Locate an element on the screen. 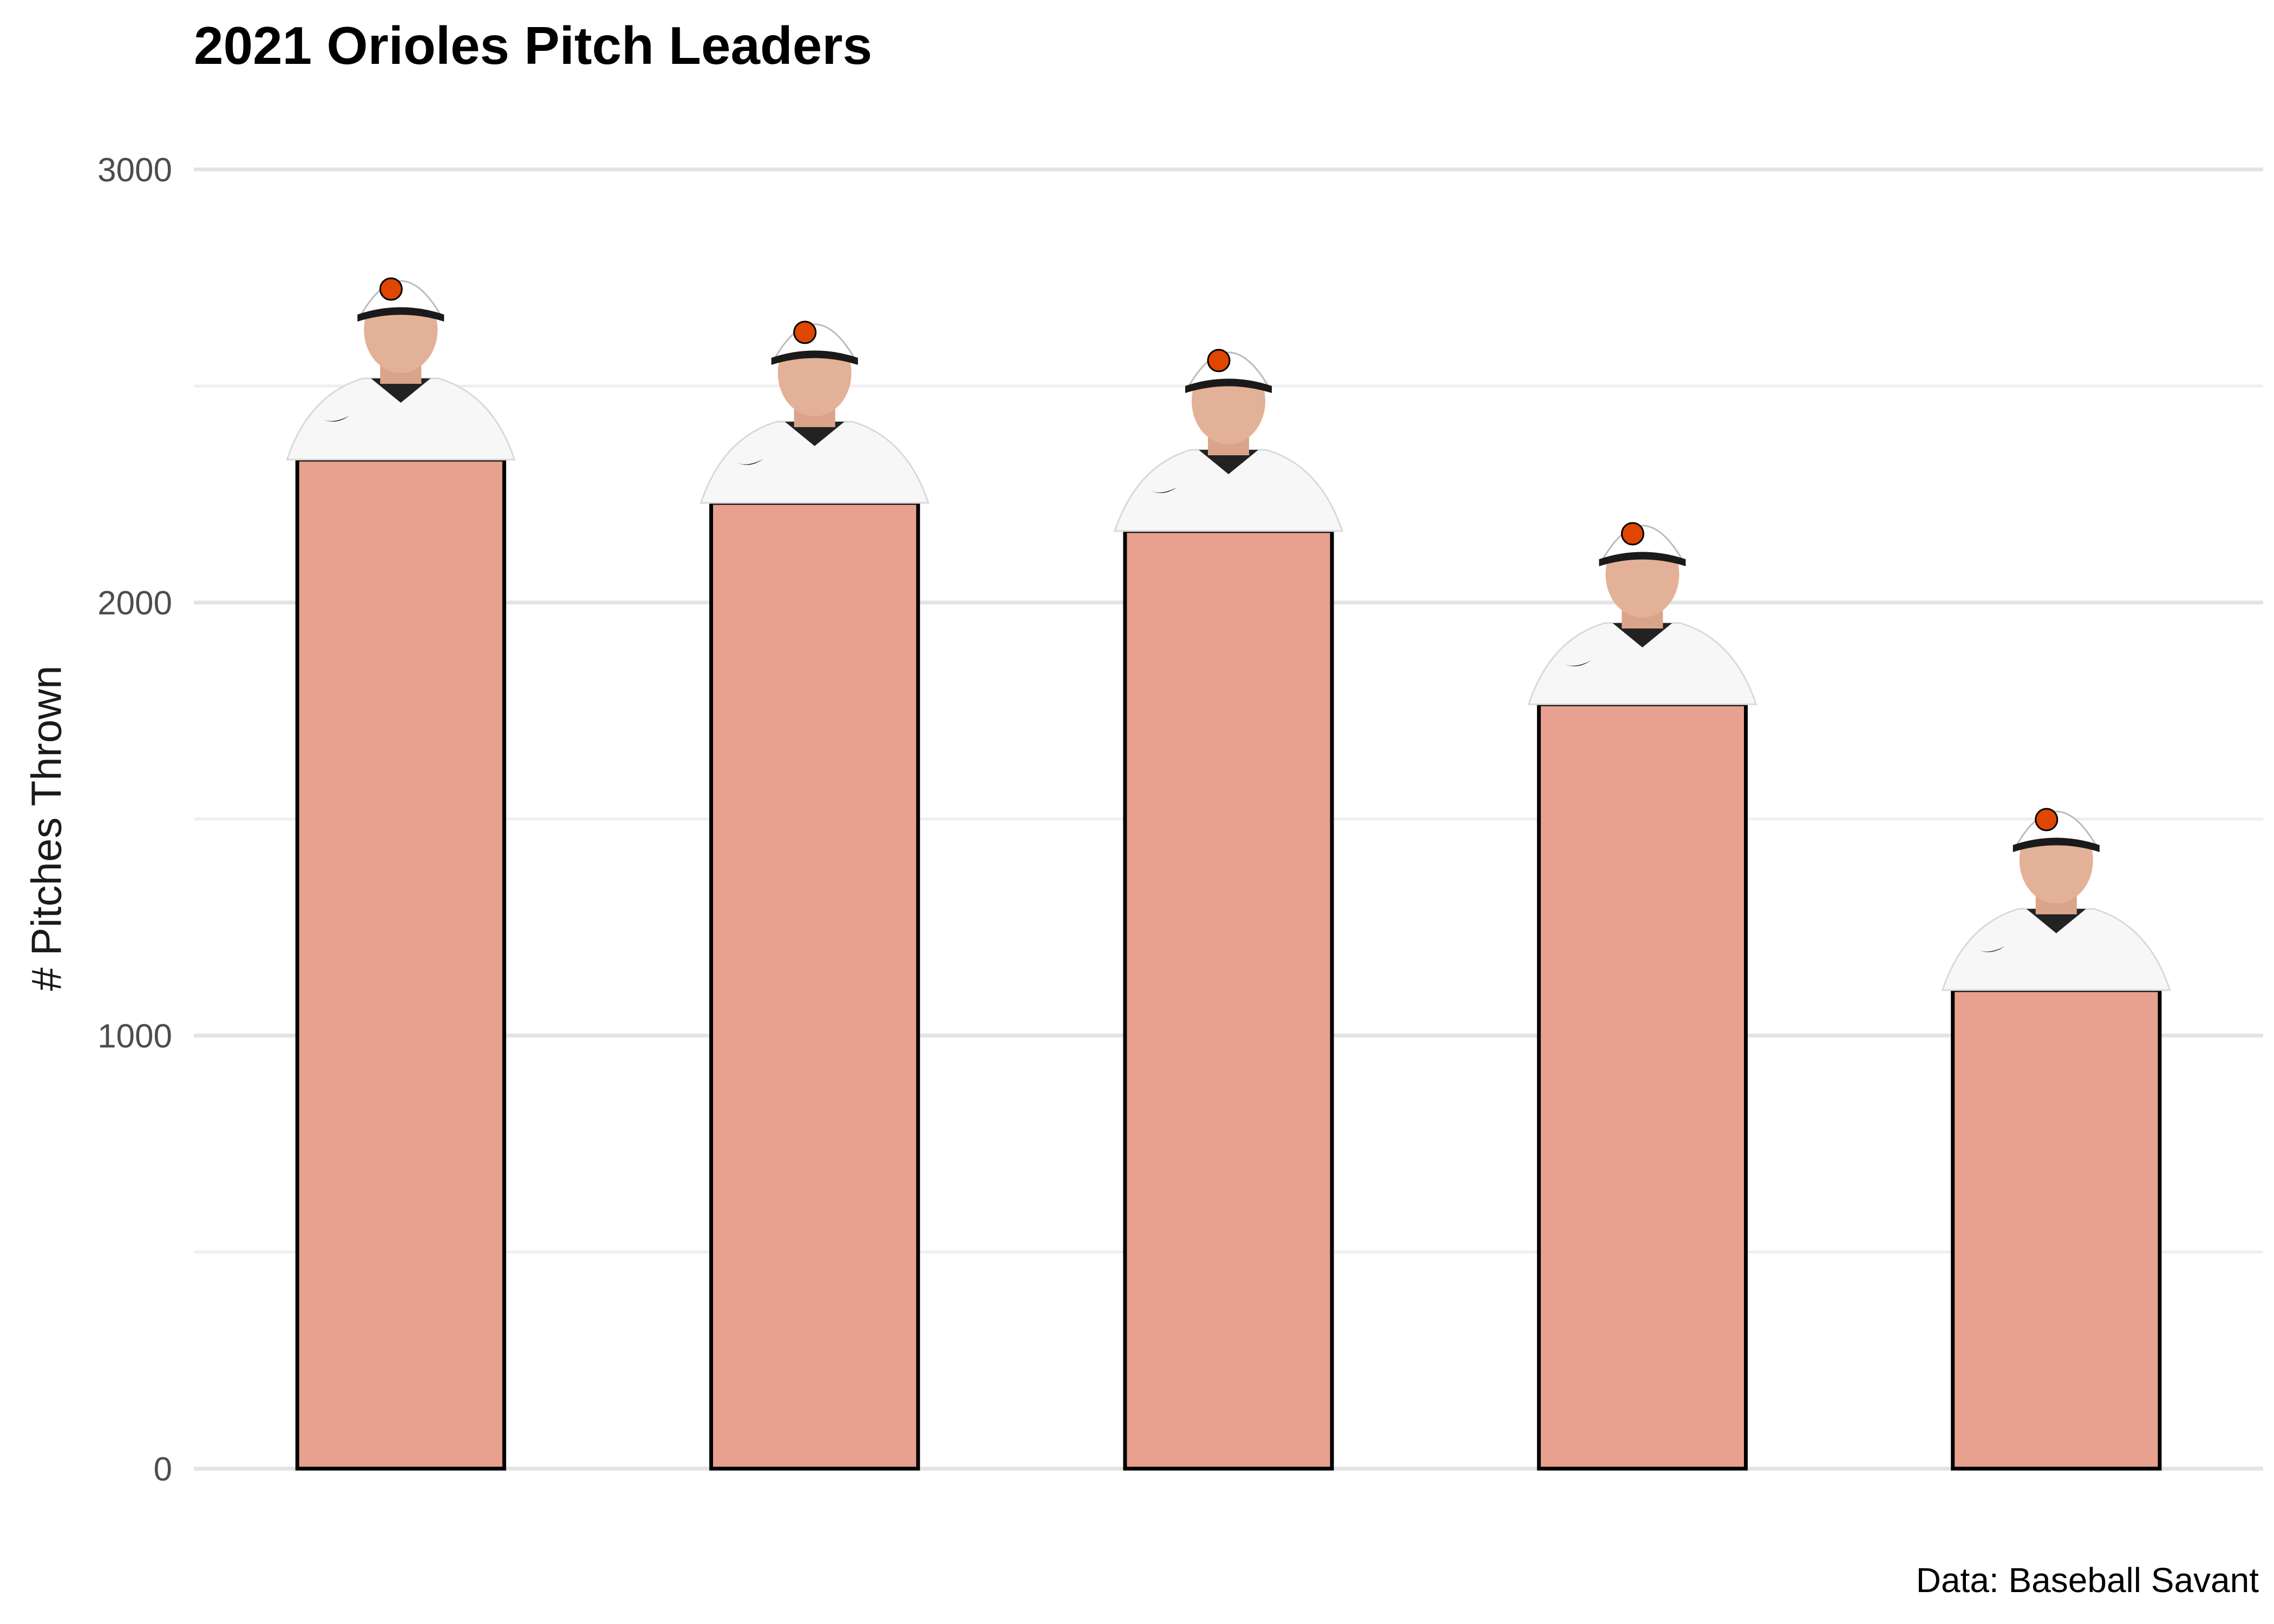  y-tick-labels: 0 1000 2000 3000 is located at coordinates (135, 820).